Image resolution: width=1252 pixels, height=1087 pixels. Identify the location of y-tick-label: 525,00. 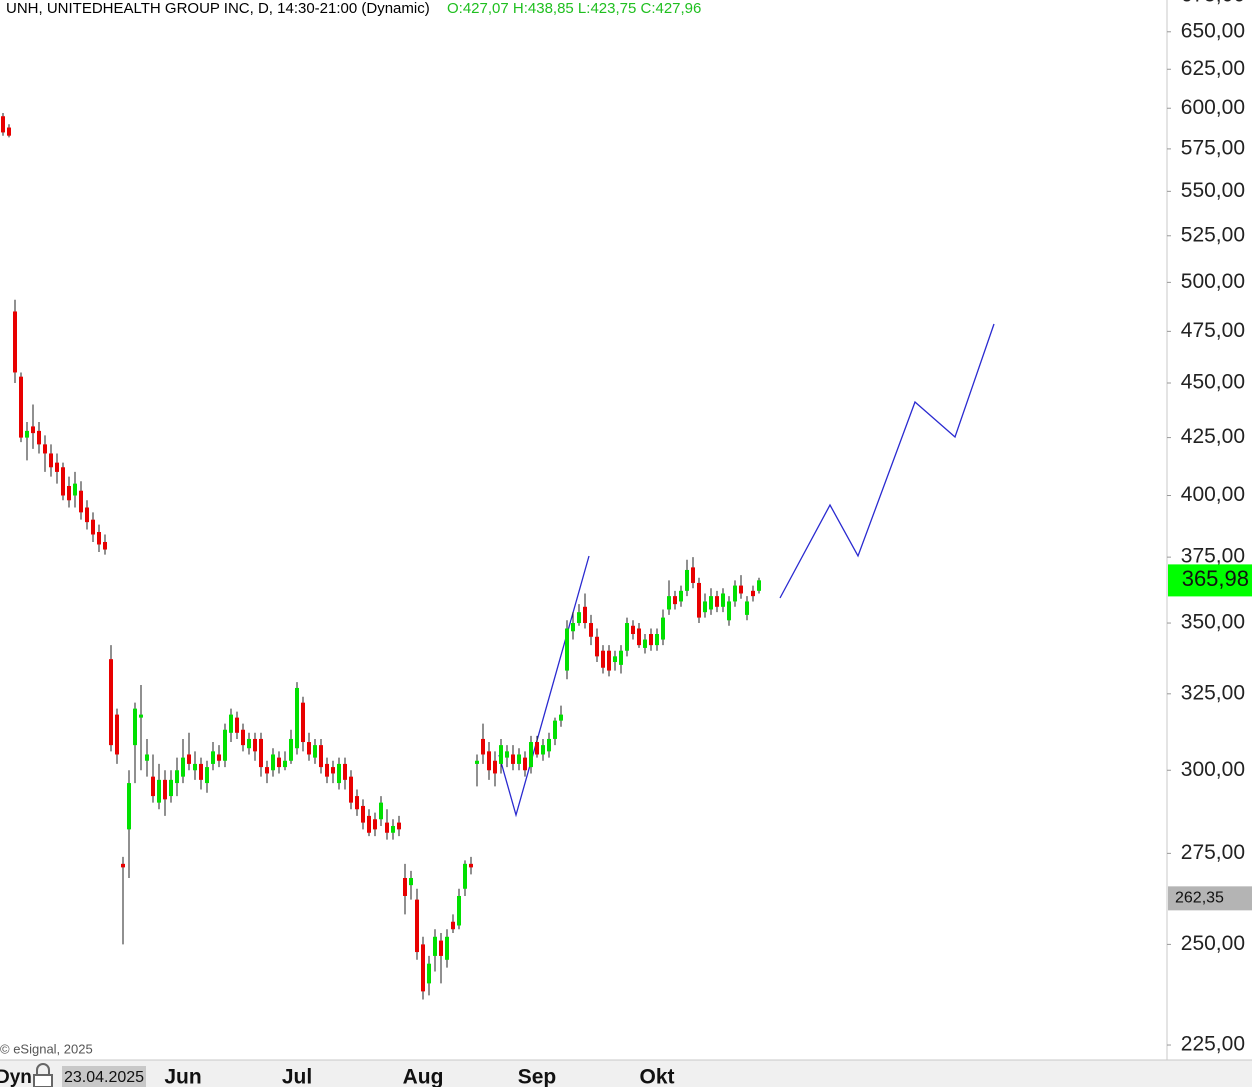
(1213, 234).